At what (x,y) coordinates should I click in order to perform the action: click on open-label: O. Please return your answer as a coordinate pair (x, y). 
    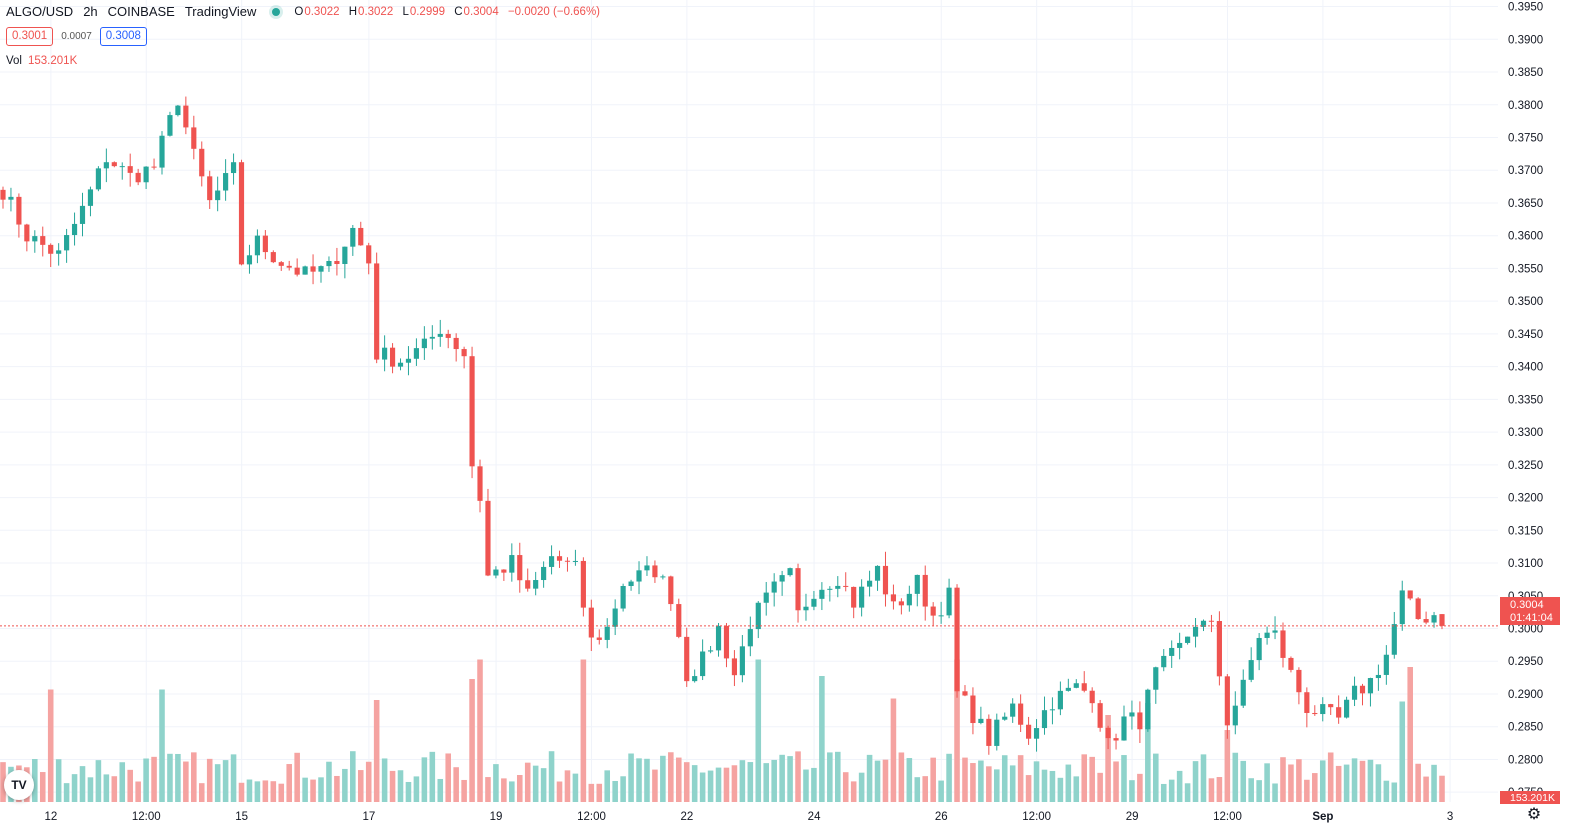
    Looking at the image, I should click on (299, 11).